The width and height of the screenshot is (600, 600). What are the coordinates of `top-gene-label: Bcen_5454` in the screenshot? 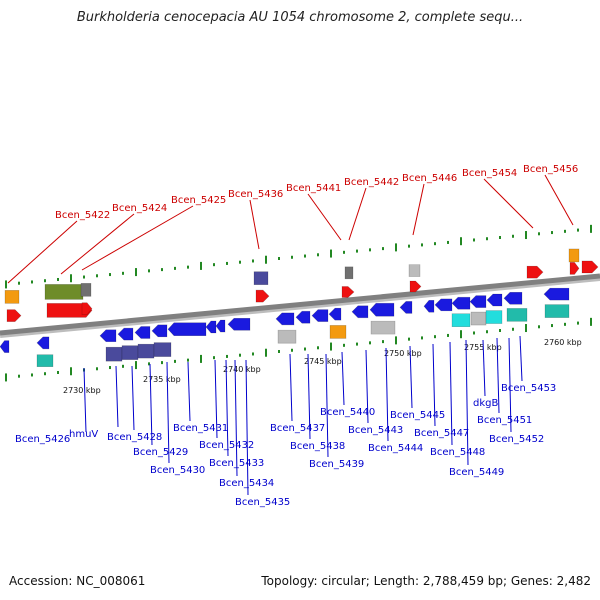 It's located at (489, 173).